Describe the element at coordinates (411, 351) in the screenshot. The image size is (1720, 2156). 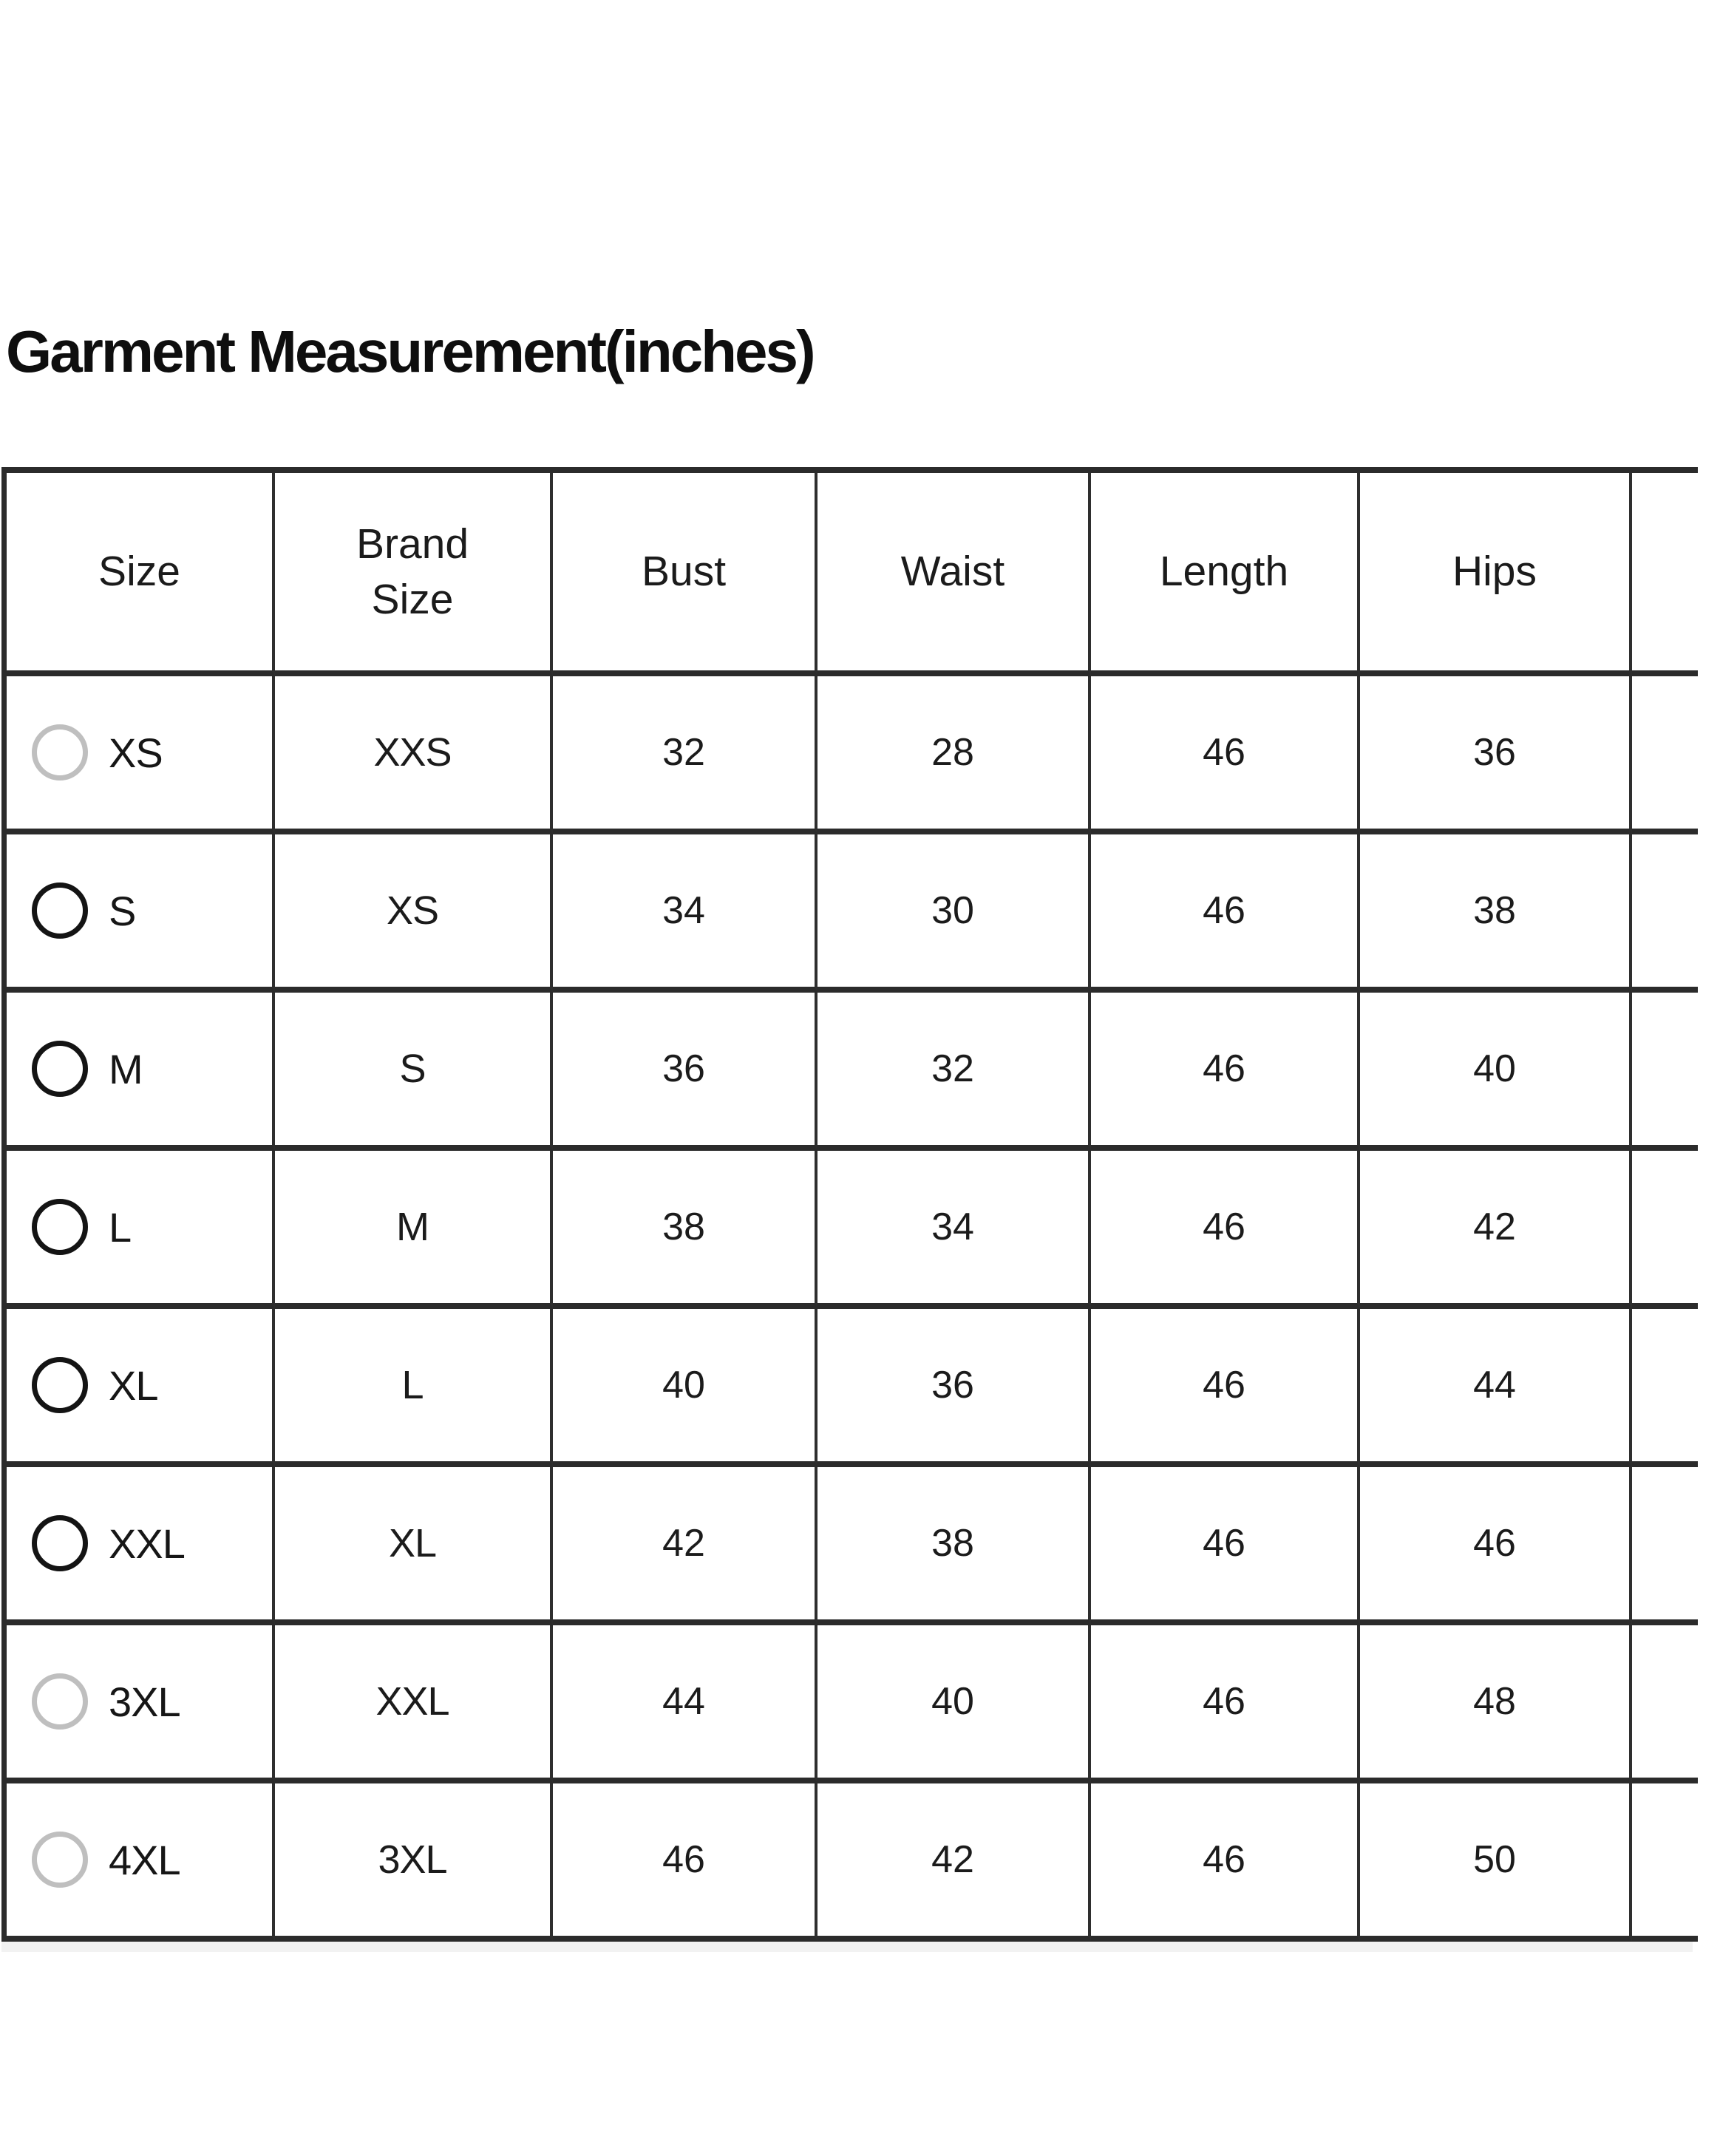
I see `page-title: Garment Measurement(inches)` at that location.